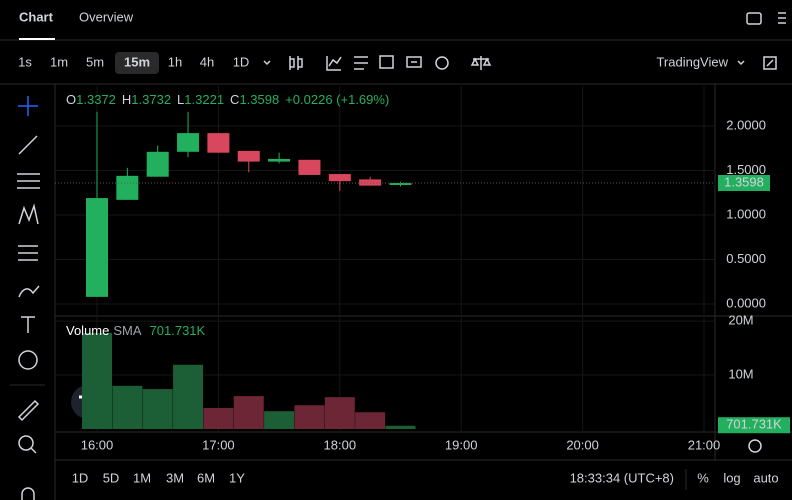 This screenshot has height=500, width=792. What do you see at coordinates (29, 291) in the screenshot?
I see `brush-tool` at bounding box center [29, 291].